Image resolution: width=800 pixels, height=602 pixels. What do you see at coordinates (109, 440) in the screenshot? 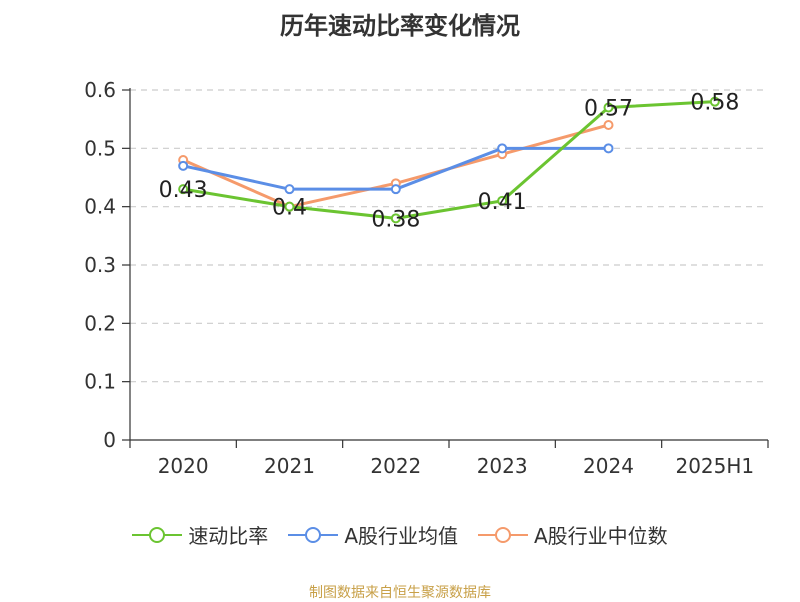
I see `y-tick-label: 0` at bounding box center [109, 440].